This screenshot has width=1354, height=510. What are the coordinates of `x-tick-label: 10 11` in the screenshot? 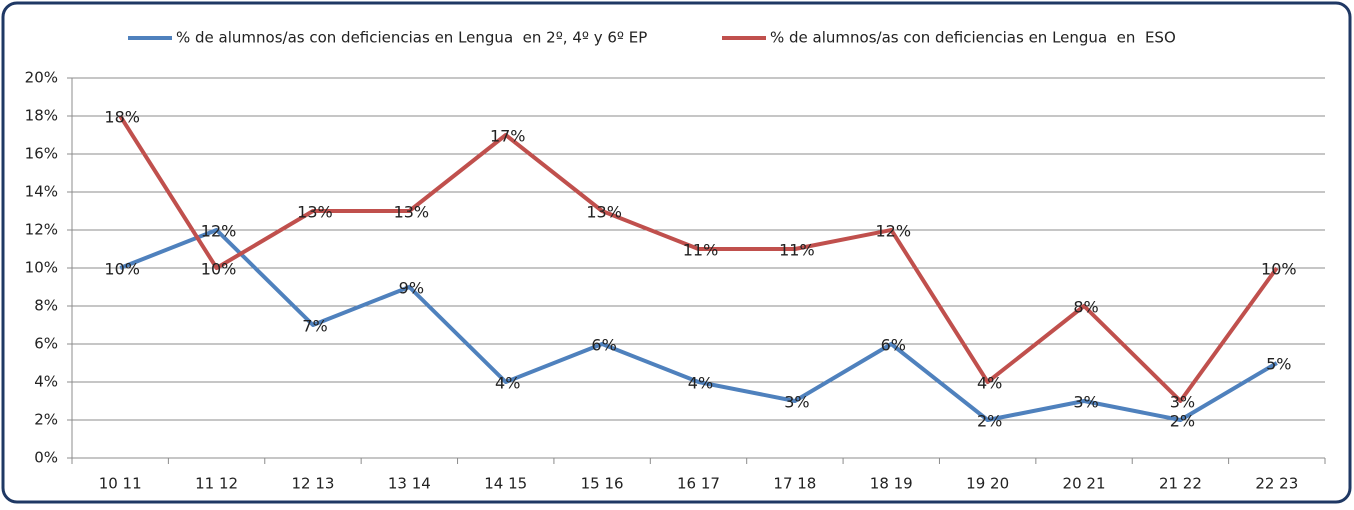 It's located at (120, 484).